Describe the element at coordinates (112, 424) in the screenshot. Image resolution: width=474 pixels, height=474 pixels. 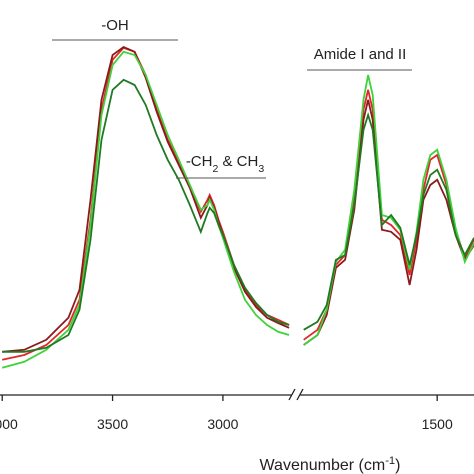
I see `x-tick-label: 3500` at that location.